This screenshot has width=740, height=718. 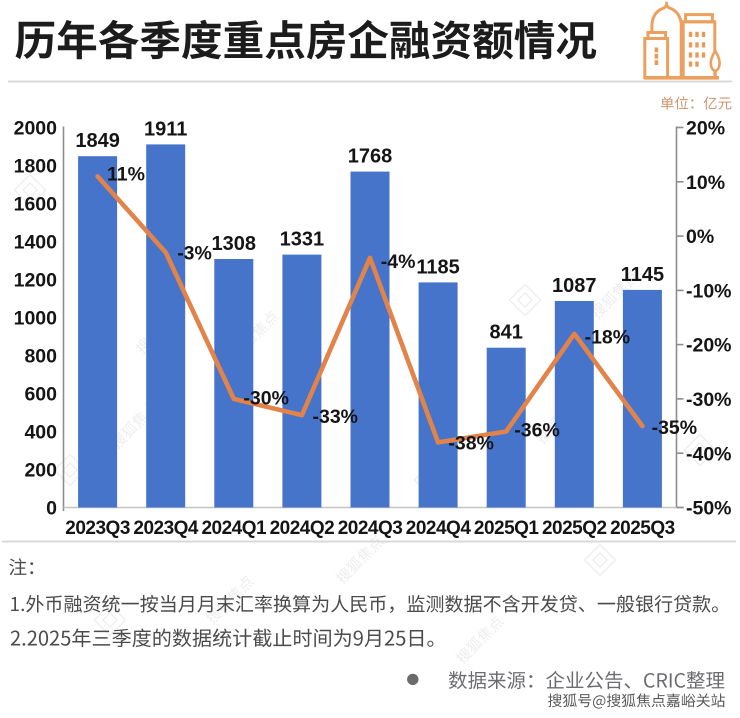 I want to click on svg-text: 2024Q2, so click(x=302, y=528).